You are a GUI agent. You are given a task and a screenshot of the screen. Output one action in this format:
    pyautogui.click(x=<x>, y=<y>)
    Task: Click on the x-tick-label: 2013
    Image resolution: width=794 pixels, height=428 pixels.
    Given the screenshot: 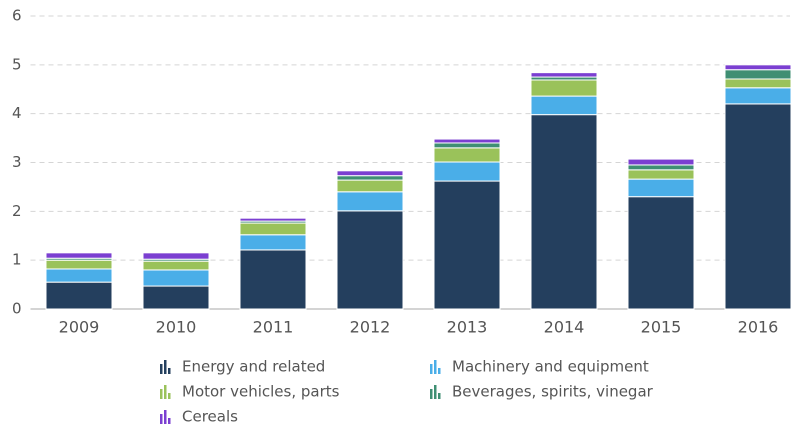 What is the action you would take?
    pyautogui.click(x=467, y=327)
    